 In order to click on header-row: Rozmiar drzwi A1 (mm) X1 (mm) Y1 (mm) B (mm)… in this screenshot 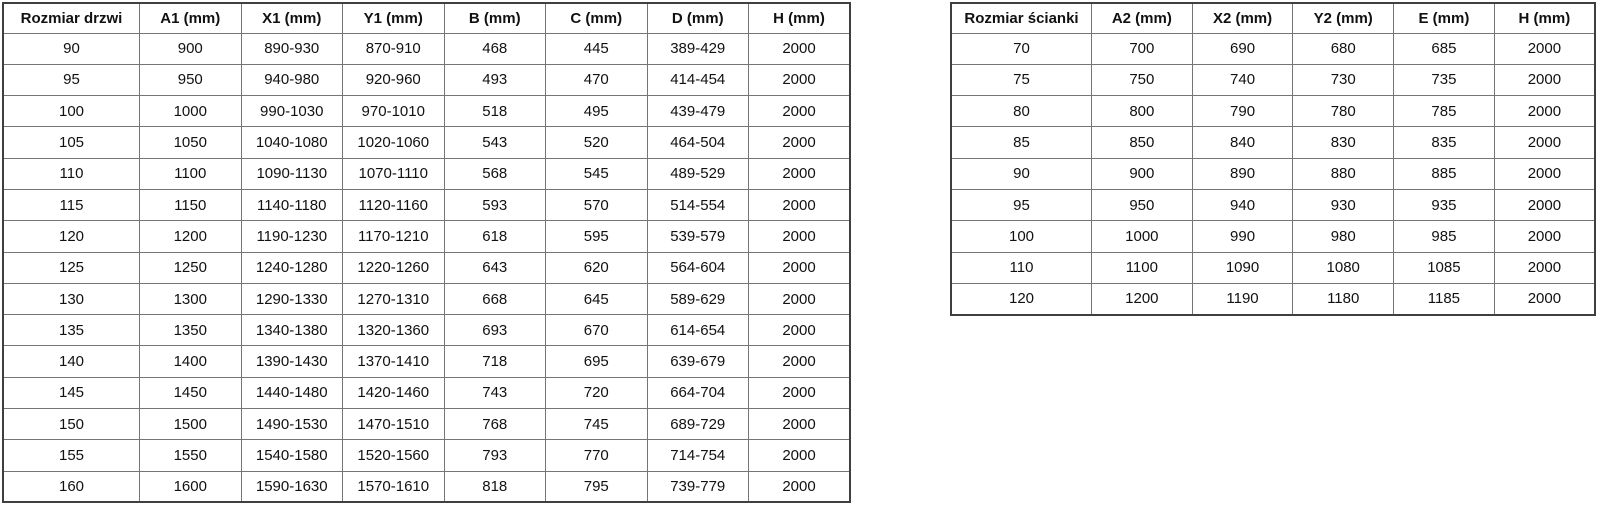, I will do `click(426, 18)`.